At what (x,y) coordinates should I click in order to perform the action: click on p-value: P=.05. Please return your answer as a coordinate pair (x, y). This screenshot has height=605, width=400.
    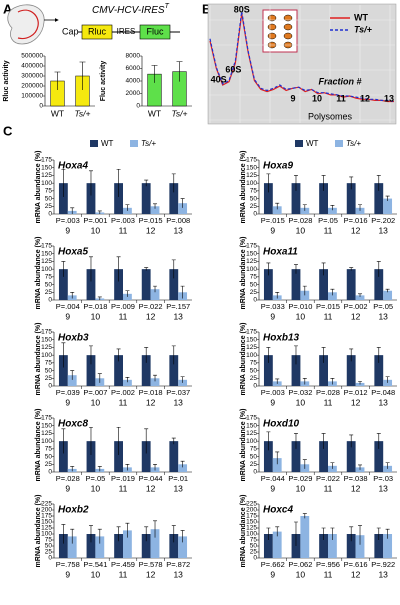
    Looking at the image, I should click on (383, 306).